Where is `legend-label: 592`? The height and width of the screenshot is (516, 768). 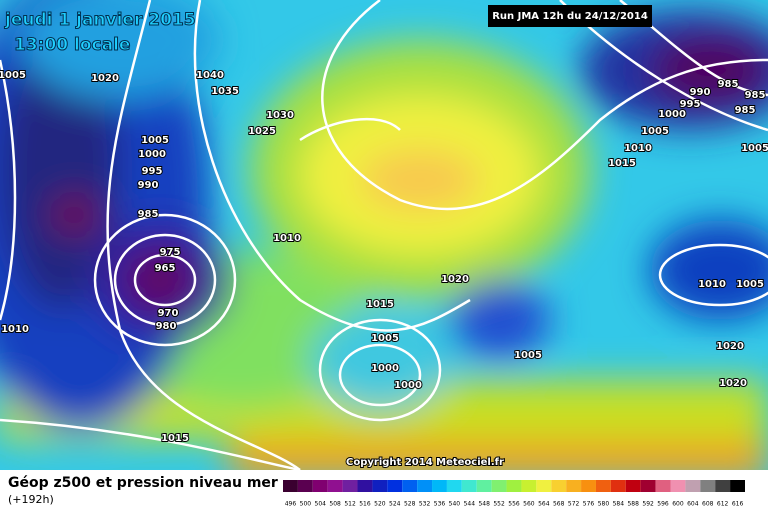
legend-label: 592 is located at coordinates (648, 504).